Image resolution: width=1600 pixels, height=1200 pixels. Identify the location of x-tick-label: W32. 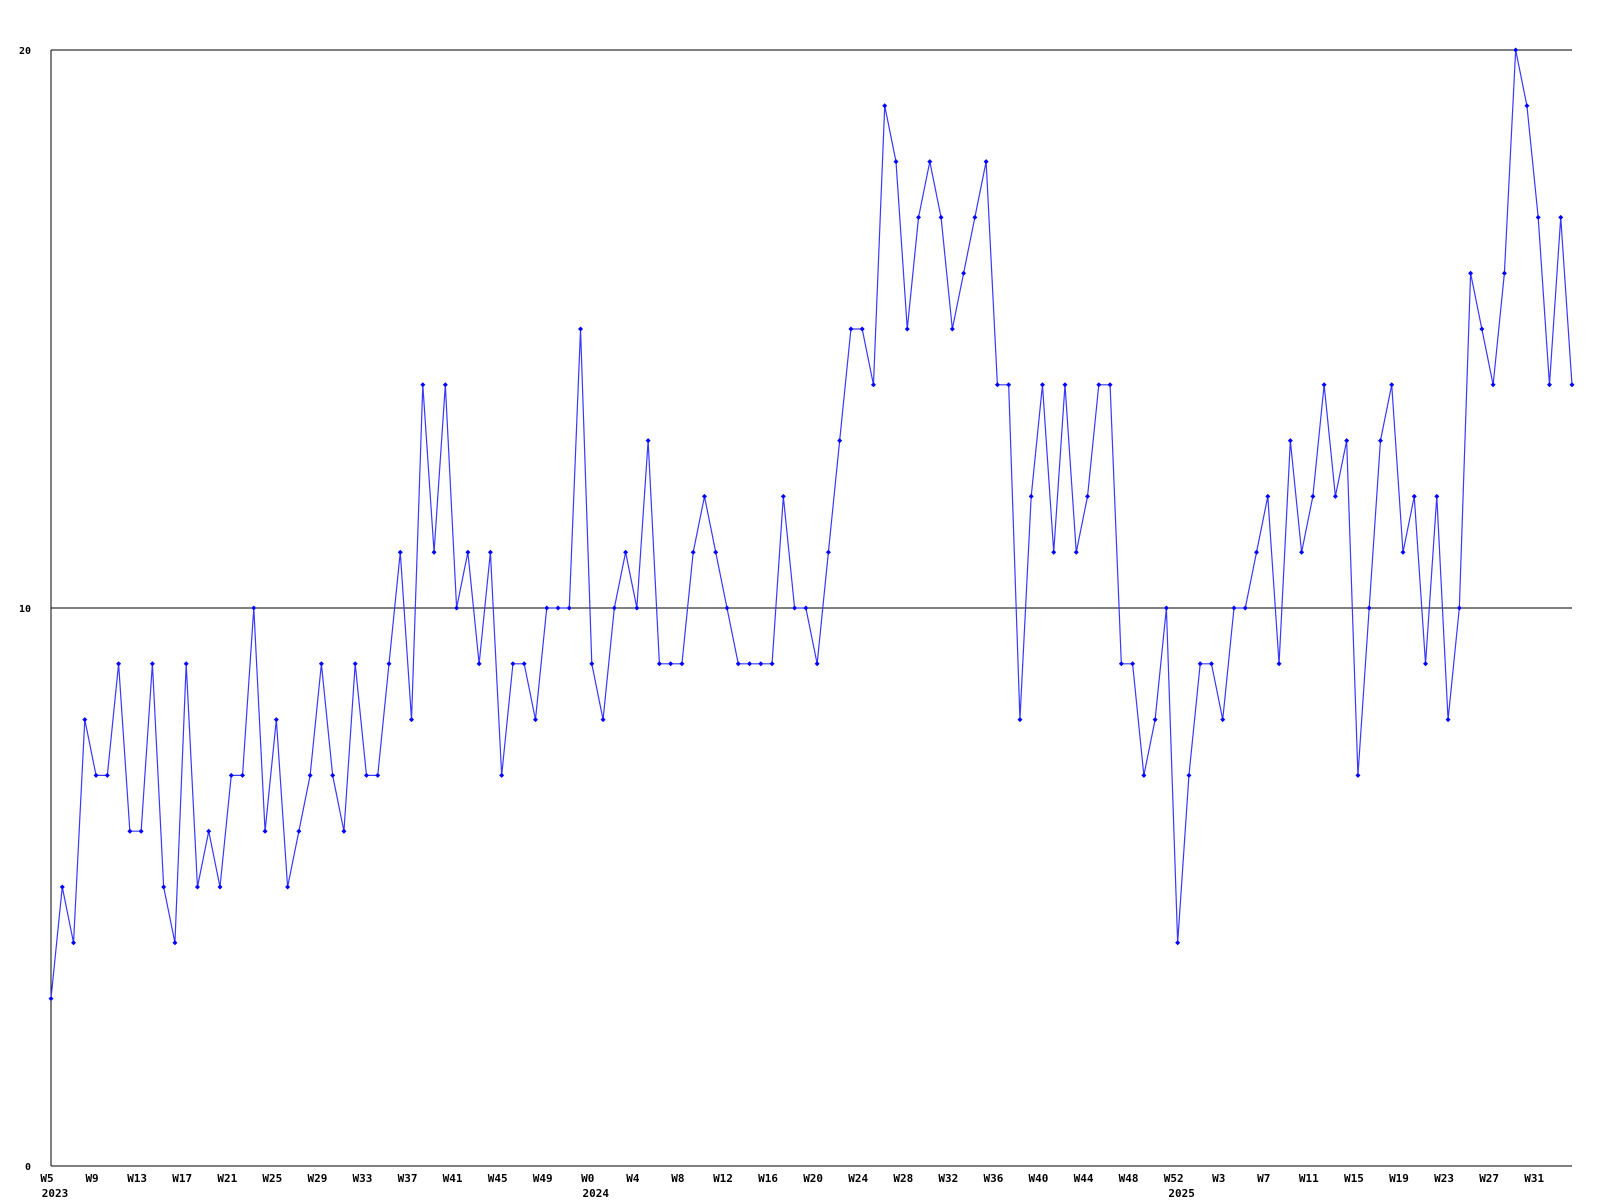
(948, 1178).